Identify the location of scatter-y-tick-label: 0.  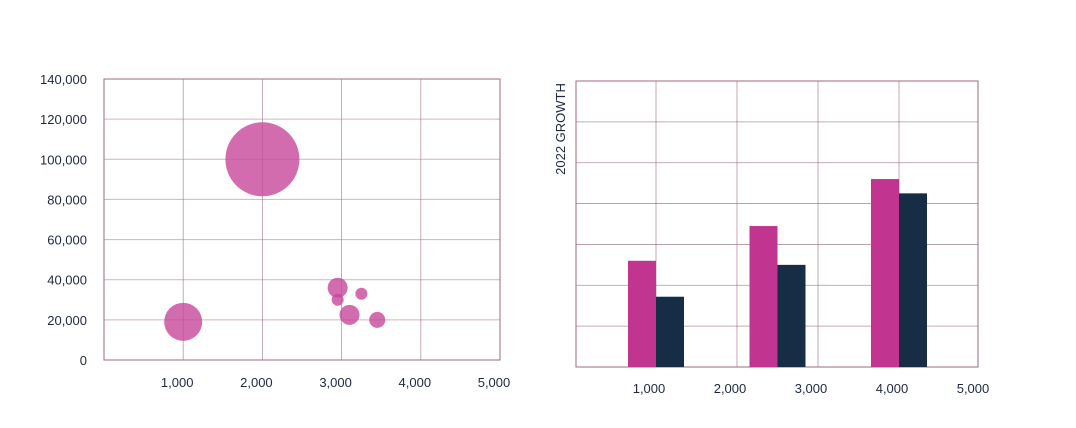
(83, 360).